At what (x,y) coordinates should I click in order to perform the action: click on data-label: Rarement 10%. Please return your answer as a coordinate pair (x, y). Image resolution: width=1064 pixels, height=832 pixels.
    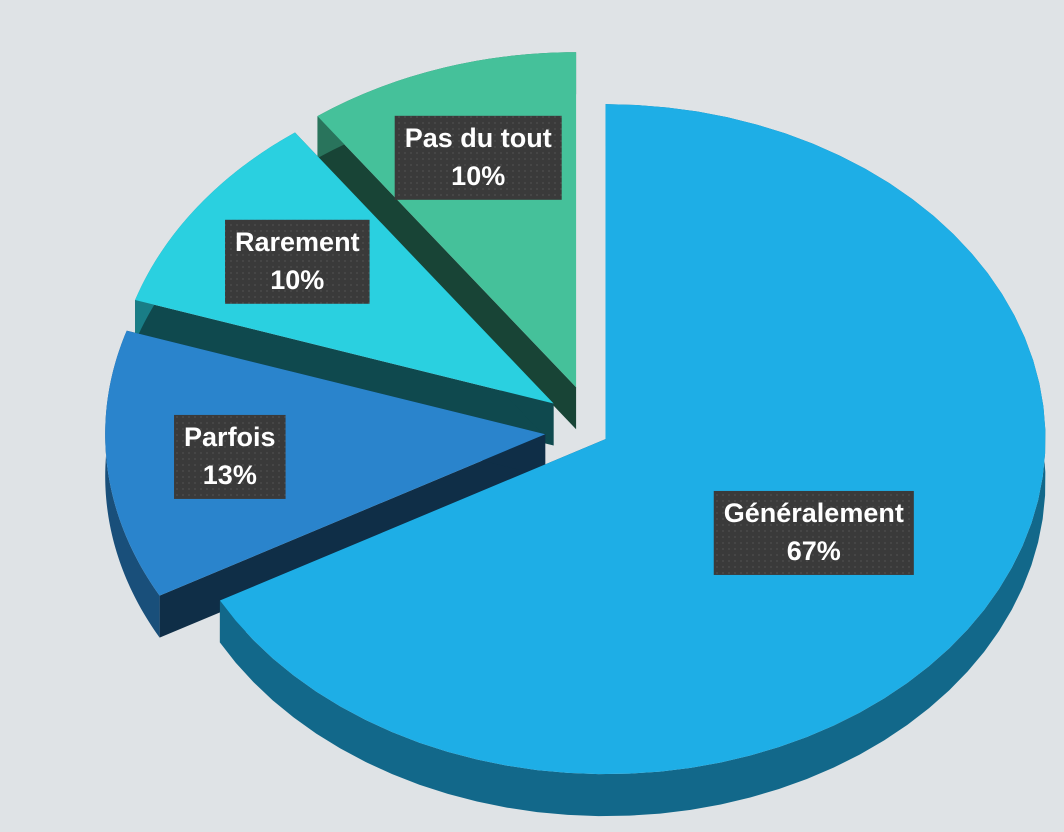
    Looking at the image, I should click on (297, 261).